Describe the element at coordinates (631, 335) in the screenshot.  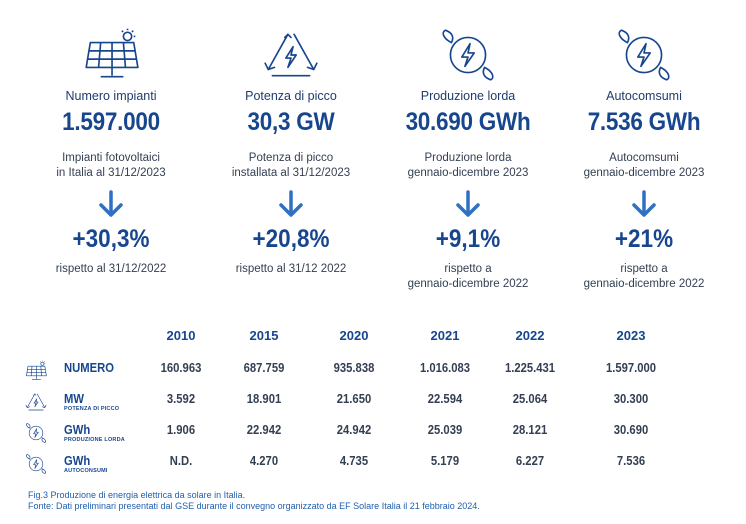
I see `year-header: 2023` at that location.